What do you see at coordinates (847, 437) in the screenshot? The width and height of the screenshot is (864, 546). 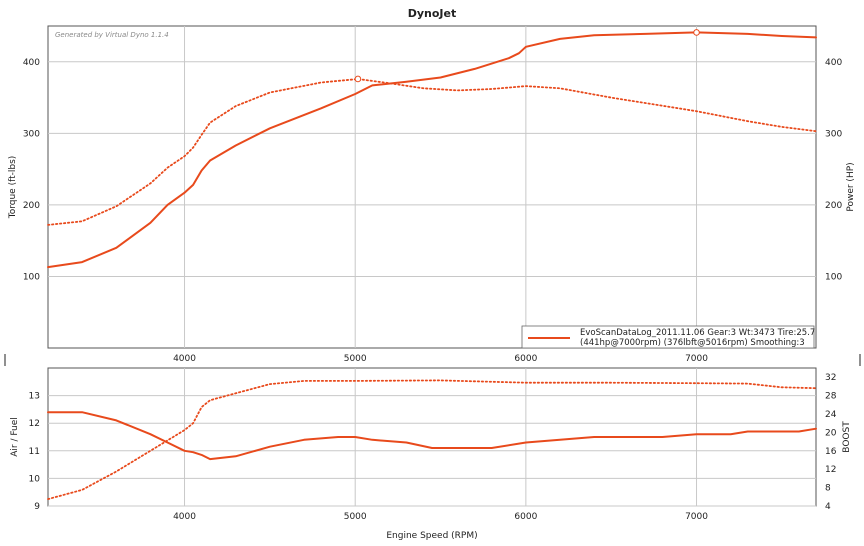 I see `boost-axis-label: BOOST` at bounding box center [847, 437].